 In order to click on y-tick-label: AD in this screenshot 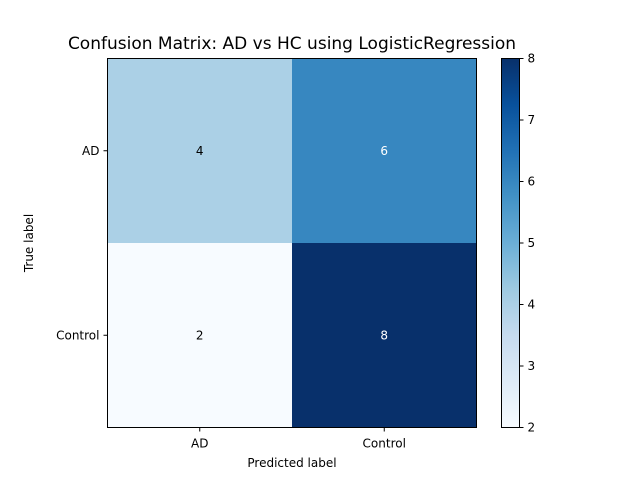, I will do `click(90, 151)`.